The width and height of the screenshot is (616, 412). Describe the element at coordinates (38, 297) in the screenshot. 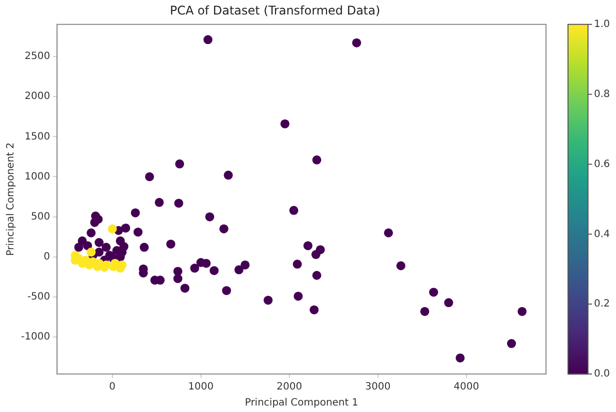

I see `y-tick-label: -500` at that location.